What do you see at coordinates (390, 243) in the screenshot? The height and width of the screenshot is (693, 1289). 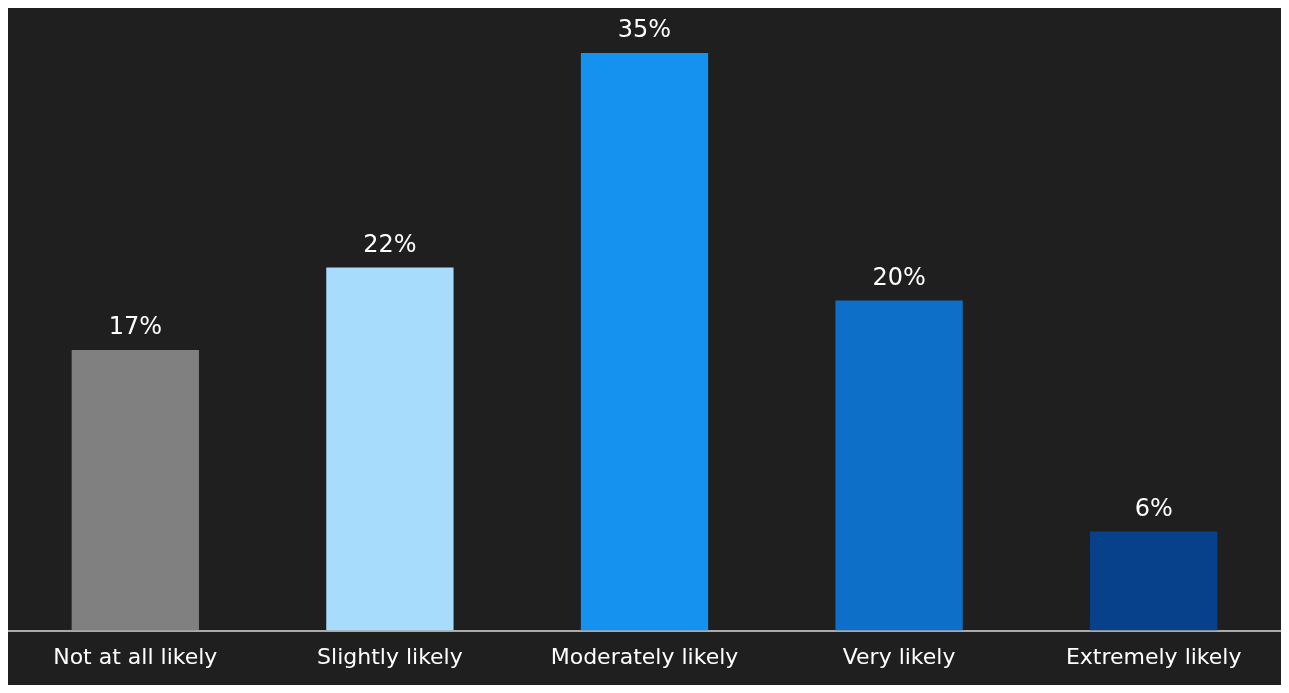 I see `data-label: 22%` at bounding box center [390, 243].